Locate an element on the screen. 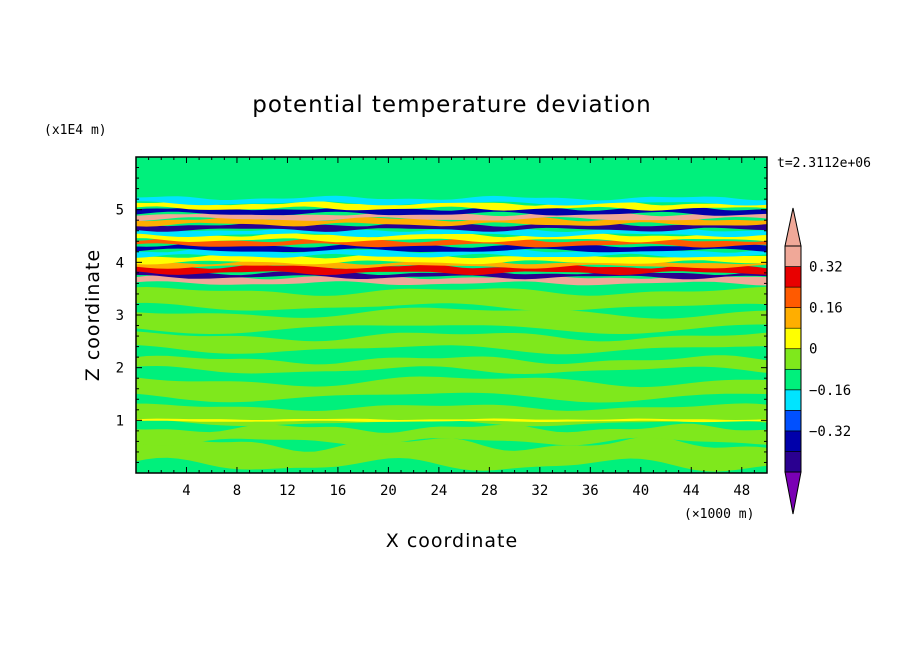 The width and height of the screenshot is (904, 654). colorbar-label: 0.32 is located at coordinates (826, 268).